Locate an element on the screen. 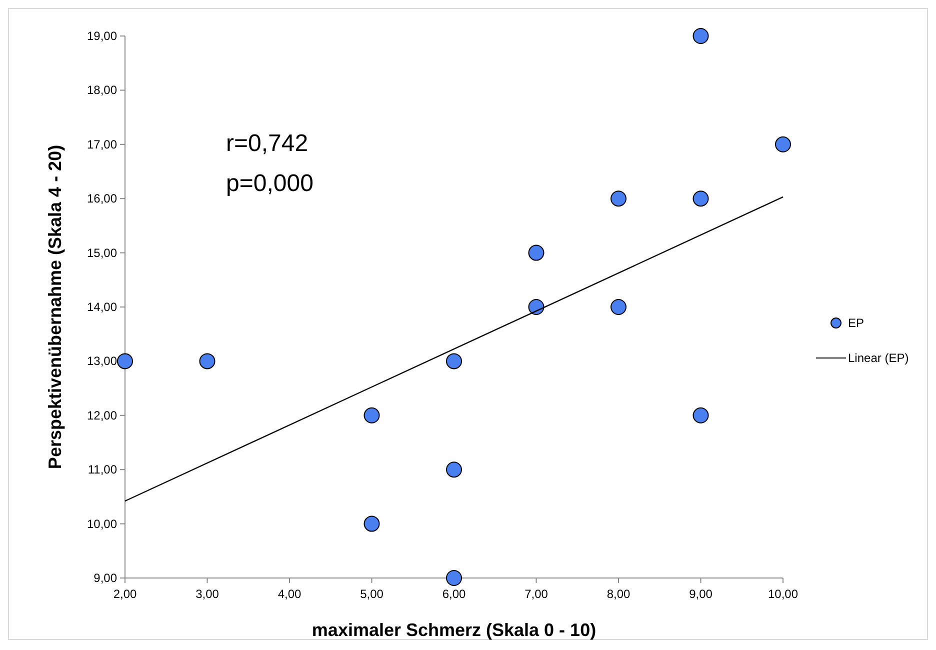 The height and width of the screenshot is (650, 936). y-tick-label: 9,00 is located at coordinates (106, 578).